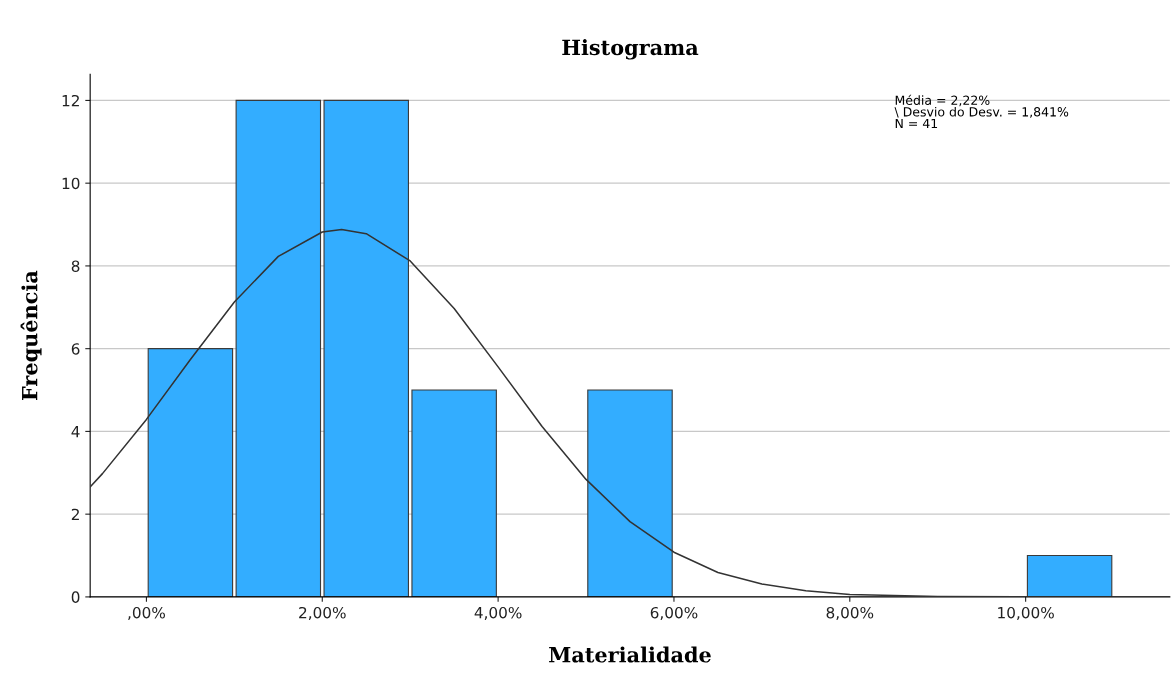 Image resolution: width=1171 pixels, height=676 pixels. Describe the element at coordinates (75, 349) in the screenshot. I see `y-tick-label: 6` at that location.